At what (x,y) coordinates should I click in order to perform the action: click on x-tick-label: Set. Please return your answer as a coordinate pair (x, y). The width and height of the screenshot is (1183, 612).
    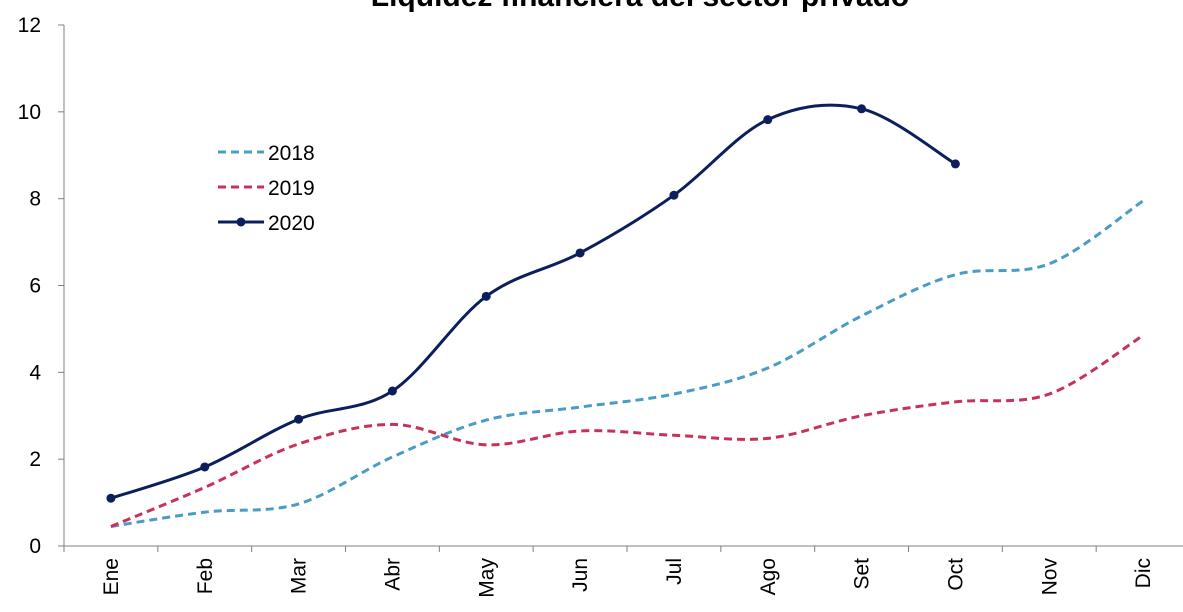
    Looking at the image, I should click on (862, 574).